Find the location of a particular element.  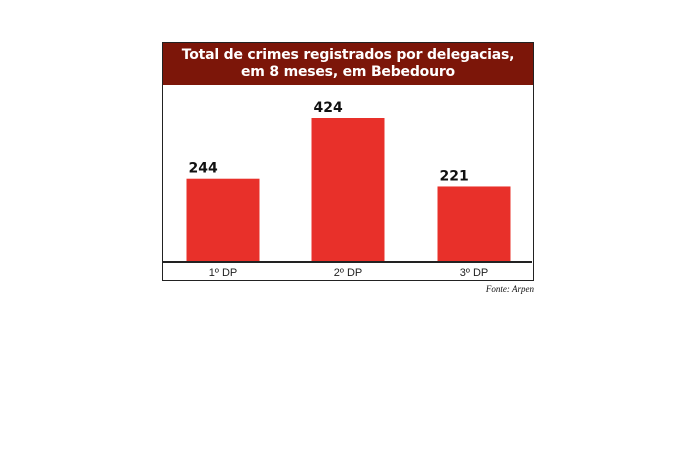

x-tick-label-1: 1º DP is located at coordinates (223, 273).